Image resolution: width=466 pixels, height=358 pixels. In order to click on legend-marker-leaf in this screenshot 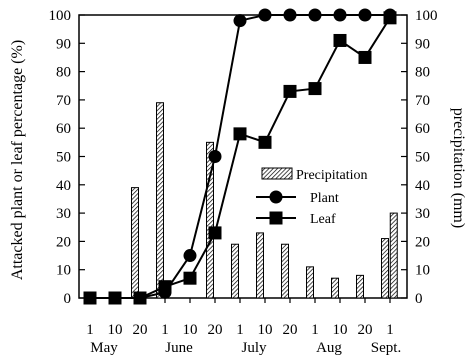, I will do `click(276, 218)`.